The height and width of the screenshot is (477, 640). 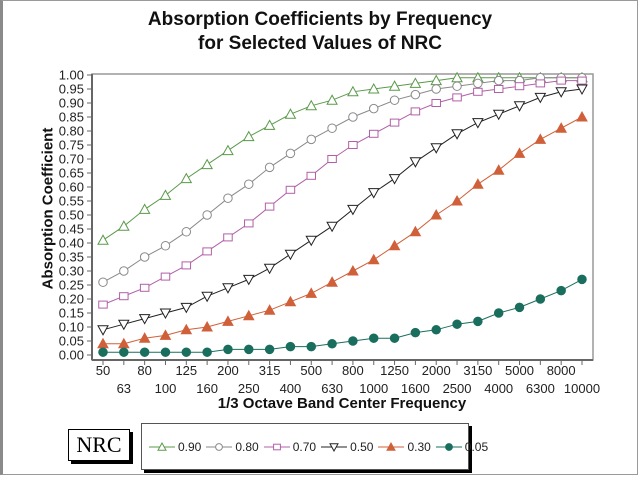 I want to click on x-tick-label: 160, so click(x=207, y=388).